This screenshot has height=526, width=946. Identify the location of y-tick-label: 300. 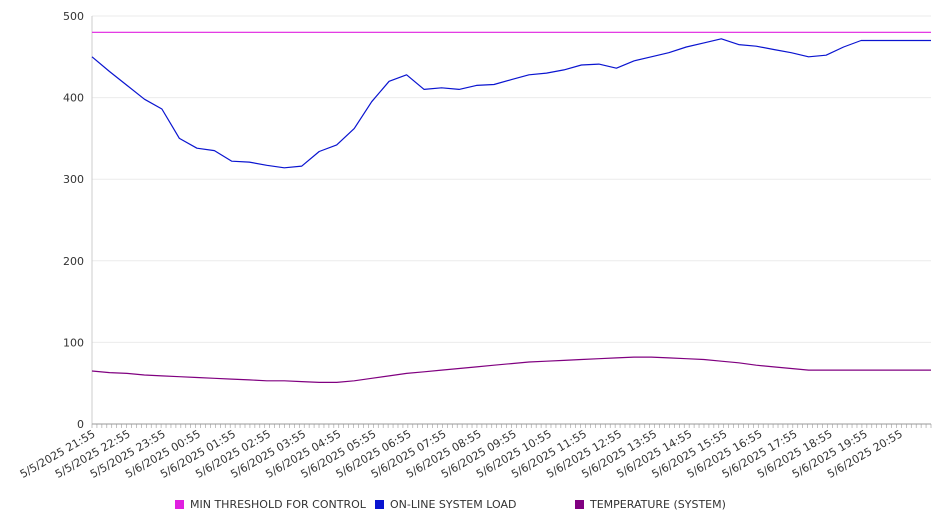
(73, 179).